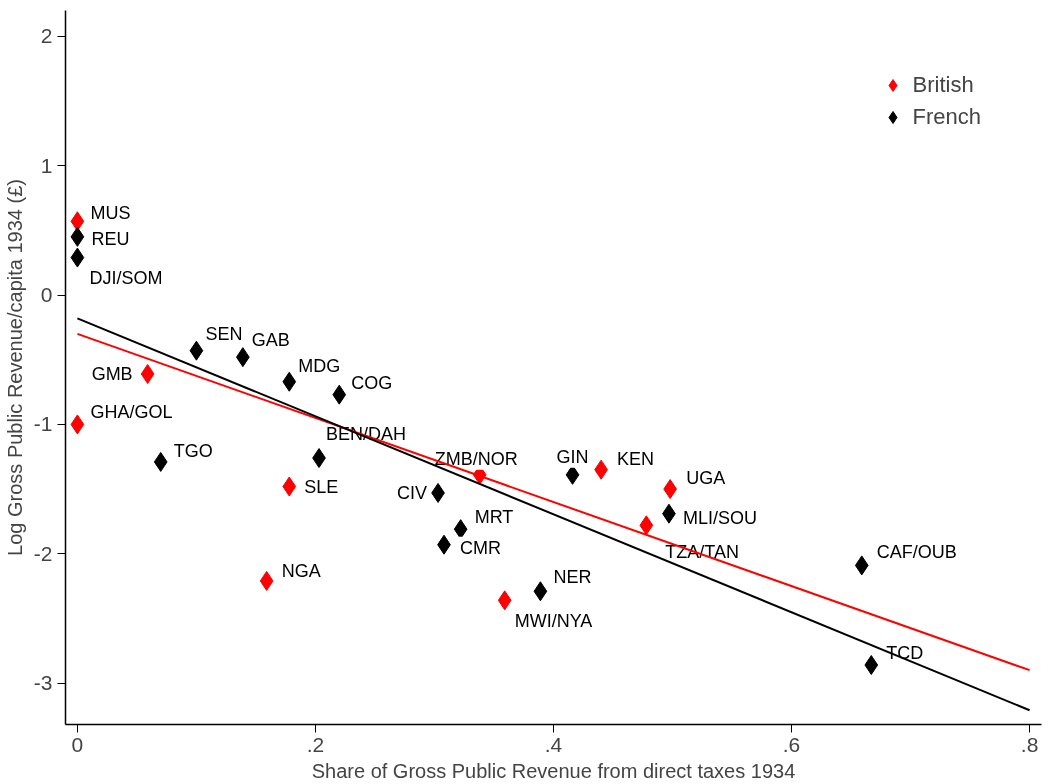 The height and width of the screenshot is (784, 1061). I want to click on data-label: CIV, so click(412, 492).